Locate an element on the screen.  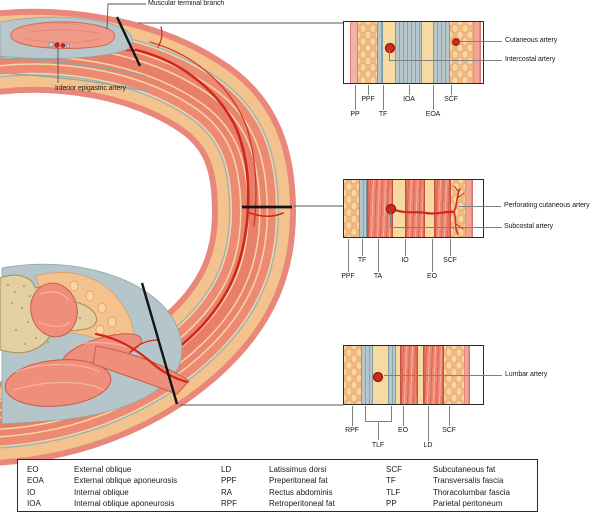
spine-region is located at coordinates (95, 344).